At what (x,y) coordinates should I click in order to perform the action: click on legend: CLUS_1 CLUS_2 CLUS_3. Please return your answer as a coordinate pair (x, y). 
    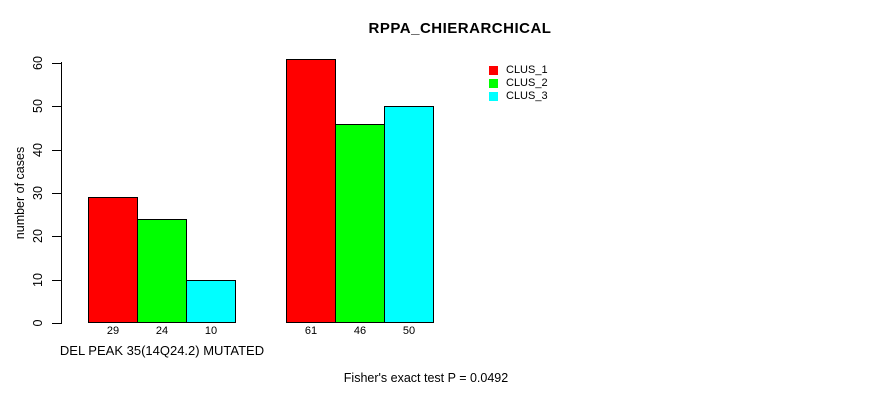
    Looking at the image, I should click on (518, 83).